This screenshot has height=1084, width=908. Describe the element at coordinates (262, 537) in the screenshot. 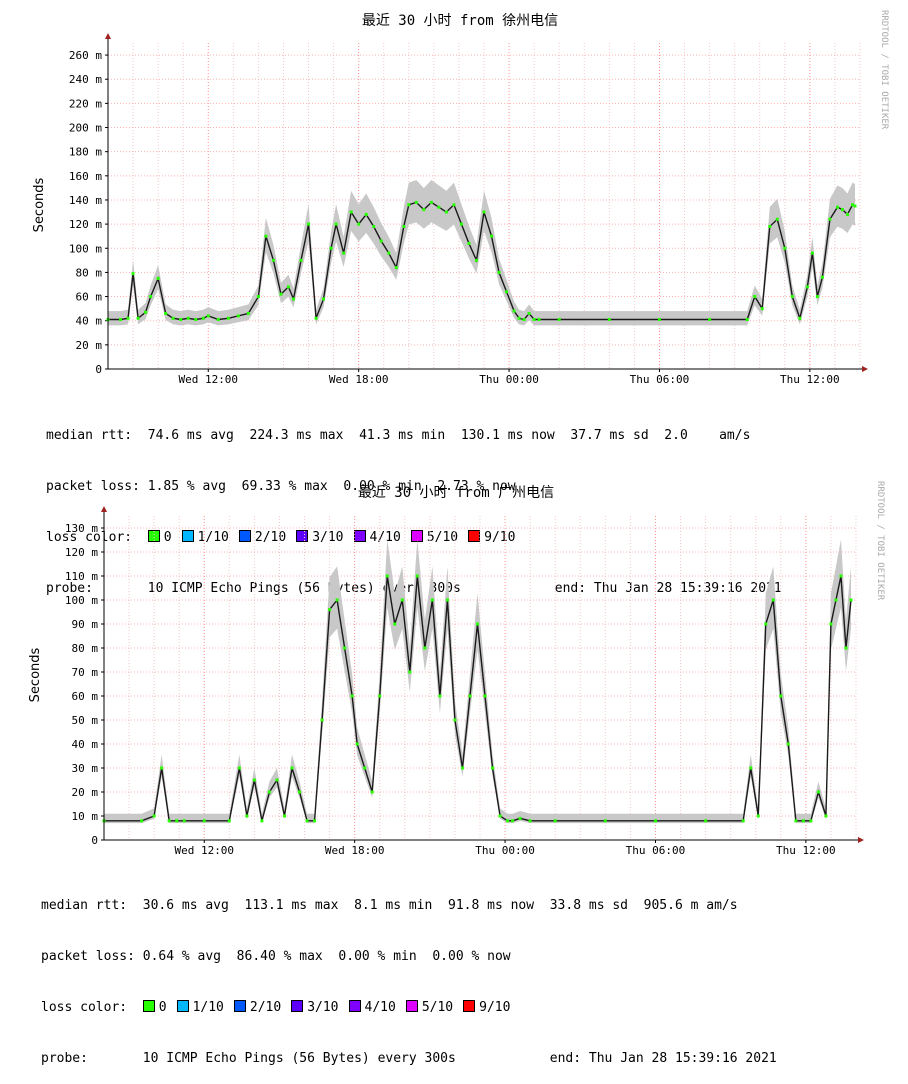

I see `loss-color-item: 2/10` at that location.